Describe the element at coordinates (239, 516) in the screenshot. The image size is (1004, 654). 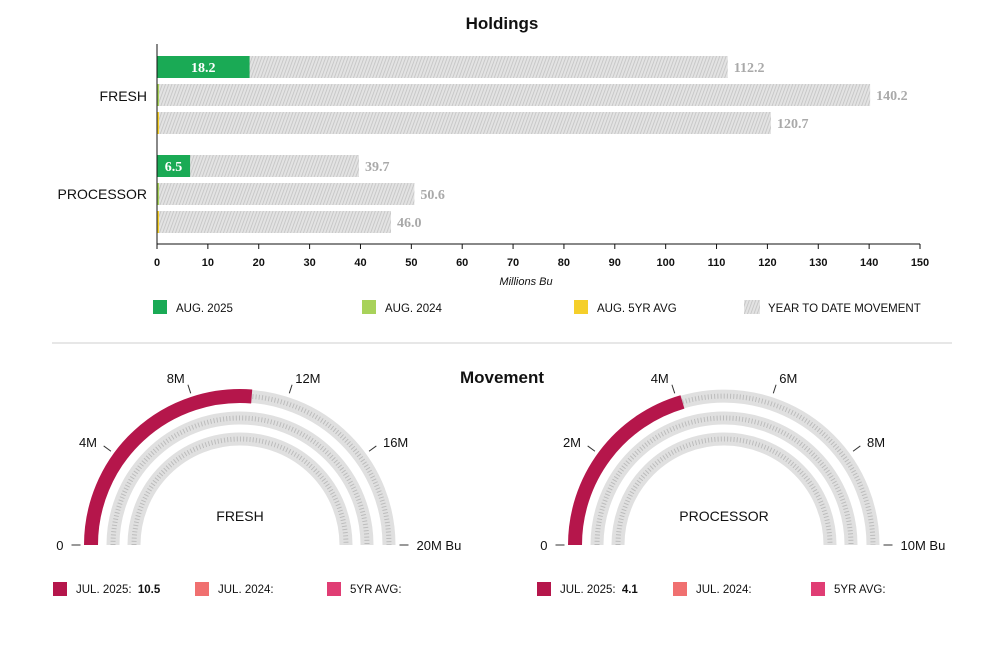
I see `gauge-center-label-fresh: FRESH` at that location.